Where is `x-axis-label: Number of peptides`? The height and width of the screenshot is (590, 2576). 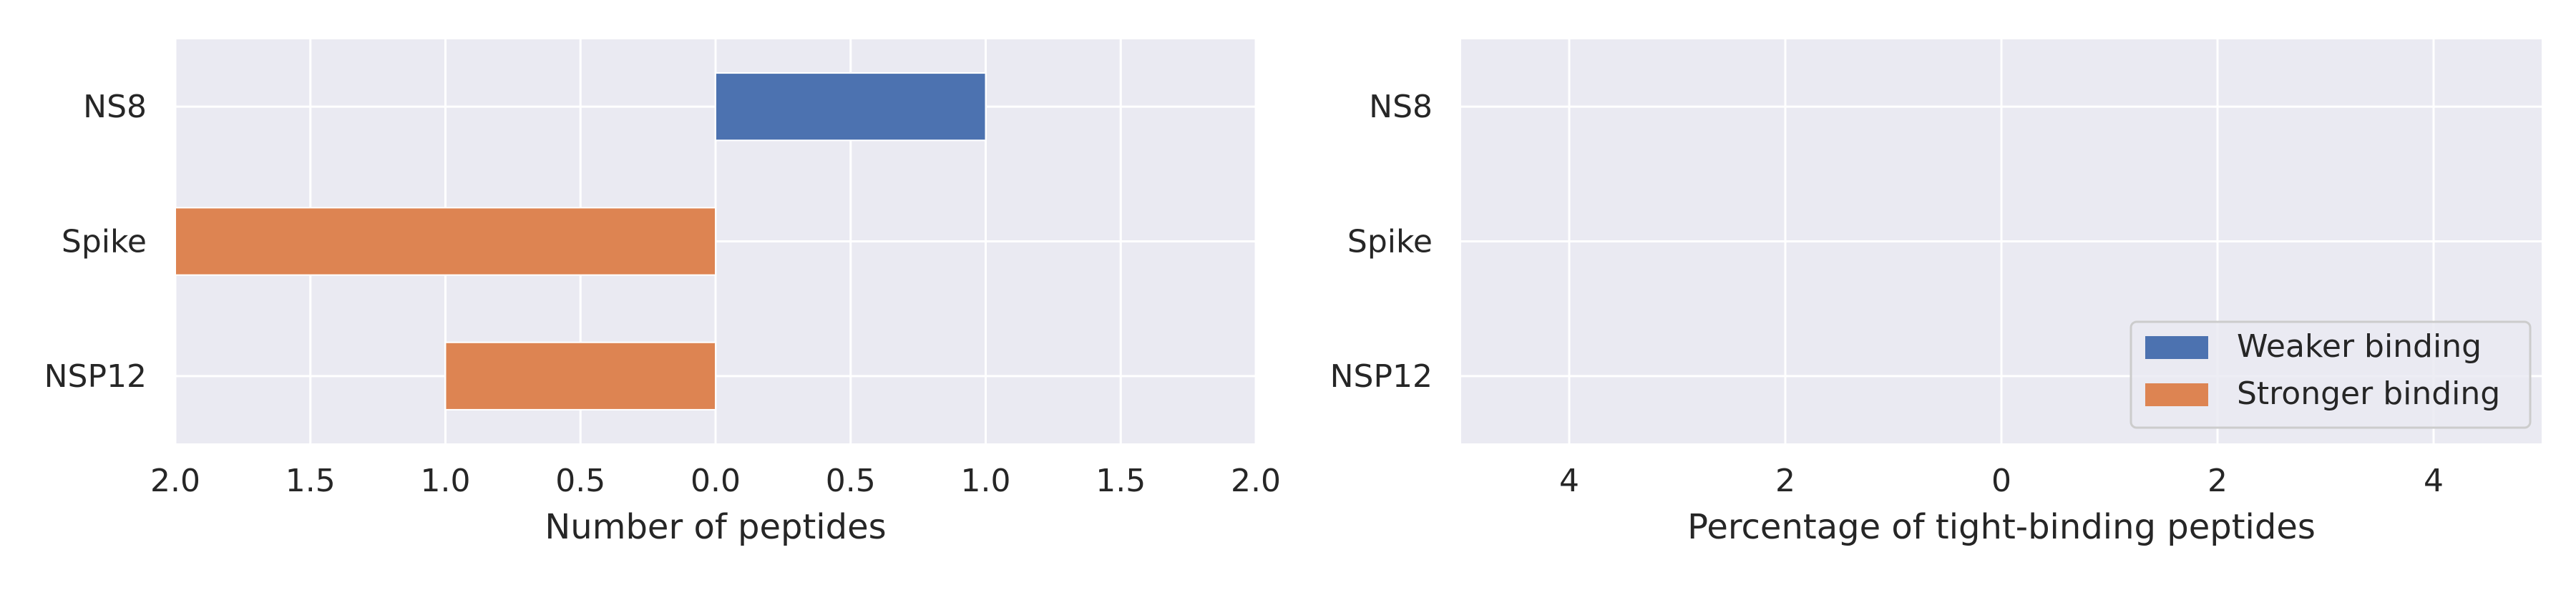 x-axis-label: Number of peptides is located at coordinates (715, 527).